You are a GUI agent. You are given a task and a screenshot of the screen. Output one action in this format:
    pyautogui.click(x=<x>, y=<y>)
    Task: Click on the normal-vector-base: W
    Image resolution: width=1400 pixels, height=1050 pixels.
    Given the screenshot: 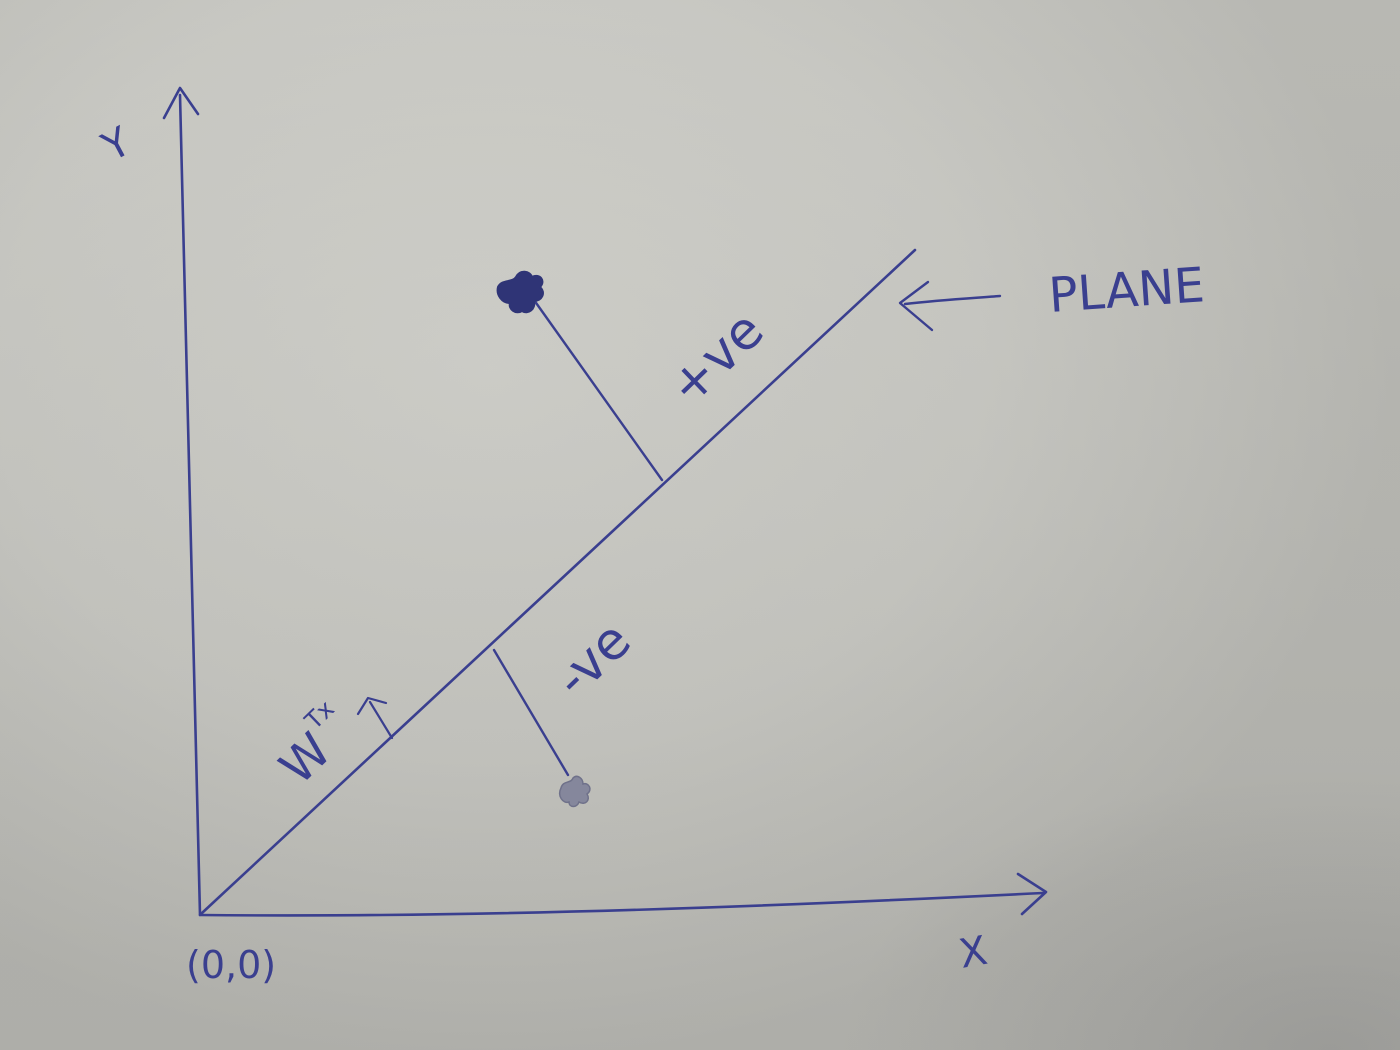 What is the action you would take?
    pyautogui.click(x=305, y=758)
    